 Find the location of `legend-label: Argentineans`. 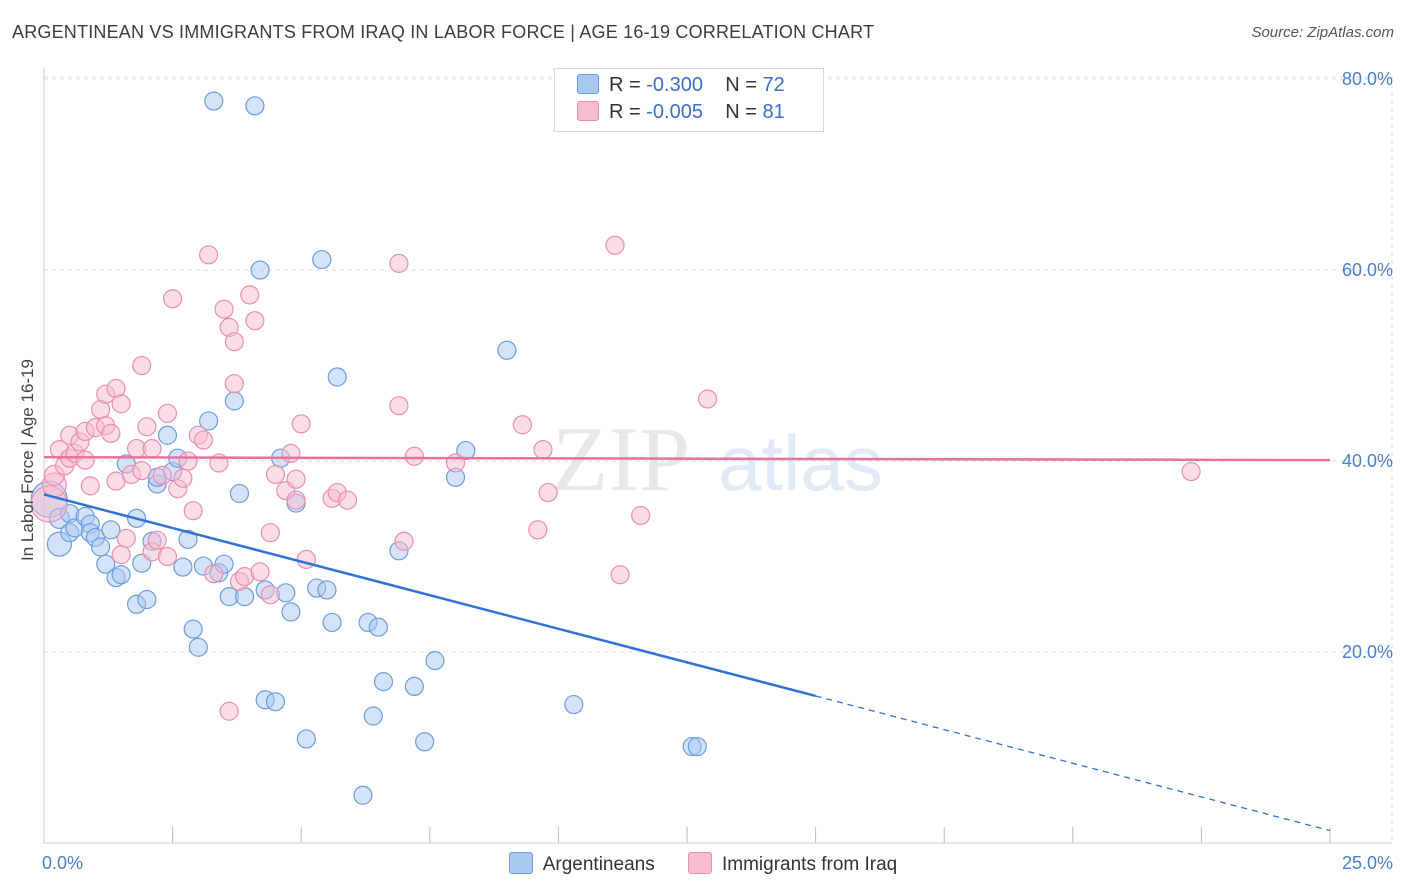

legend-label: Argentineans is located at coordinates (598, 864).